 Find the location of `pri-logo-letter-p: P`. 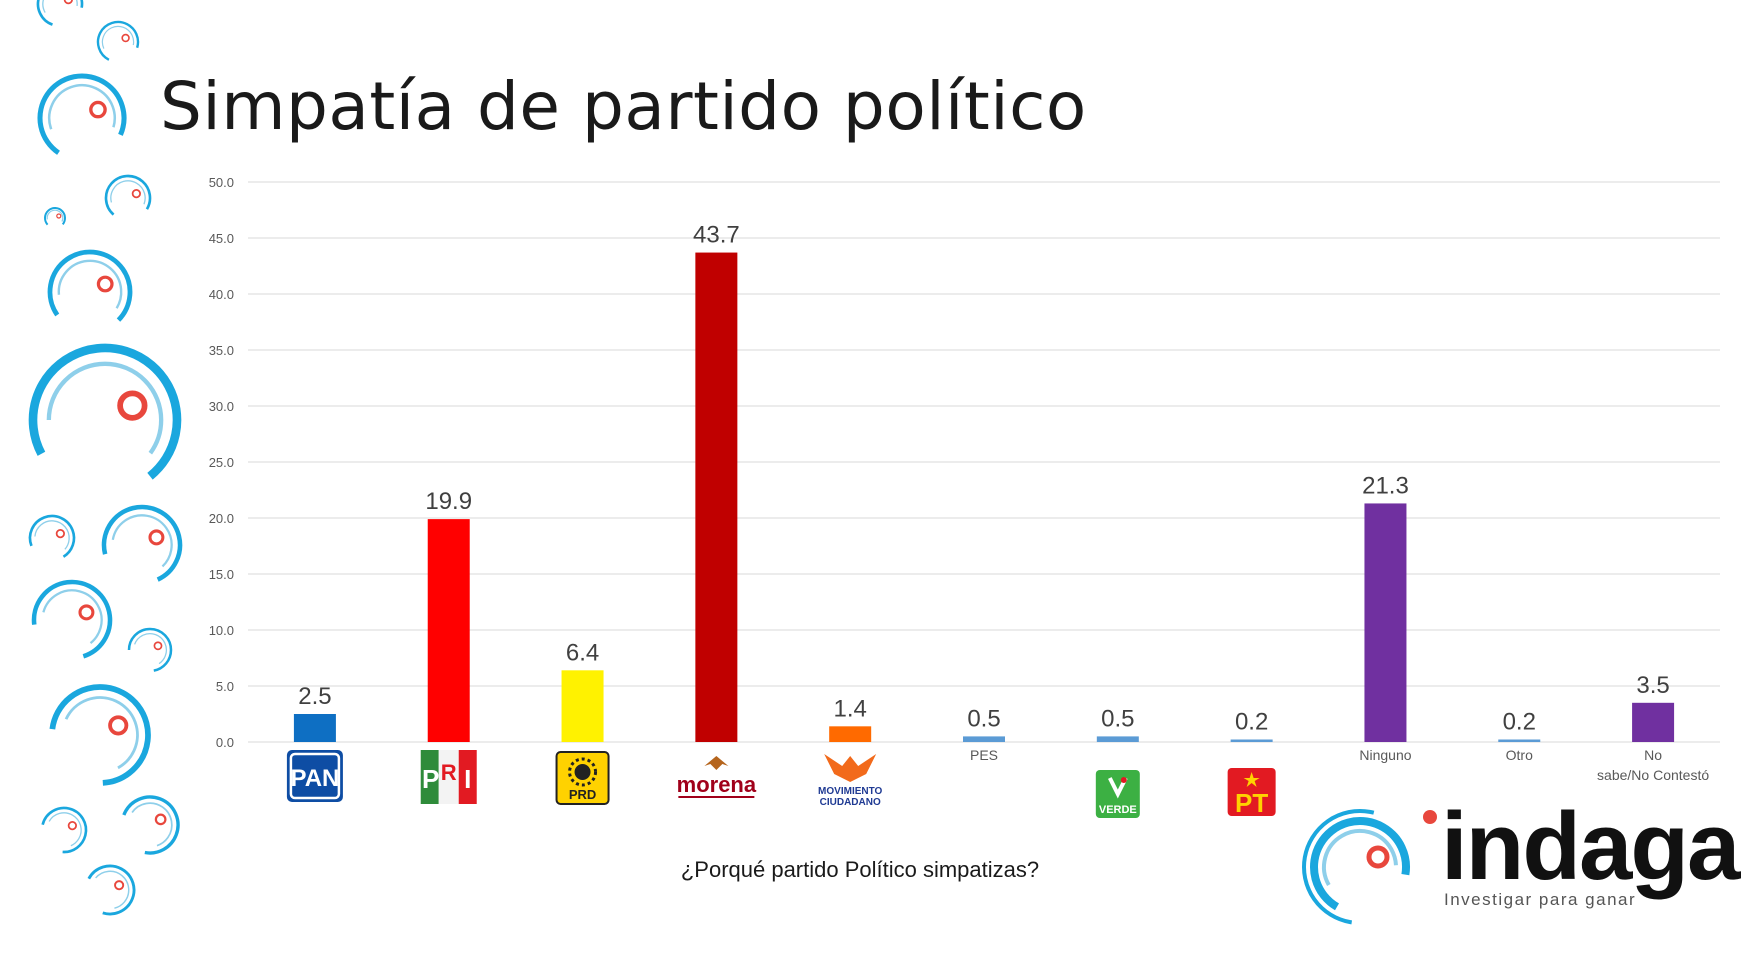

pri-logo-letter-p: P is located at coordinates (430, 779).